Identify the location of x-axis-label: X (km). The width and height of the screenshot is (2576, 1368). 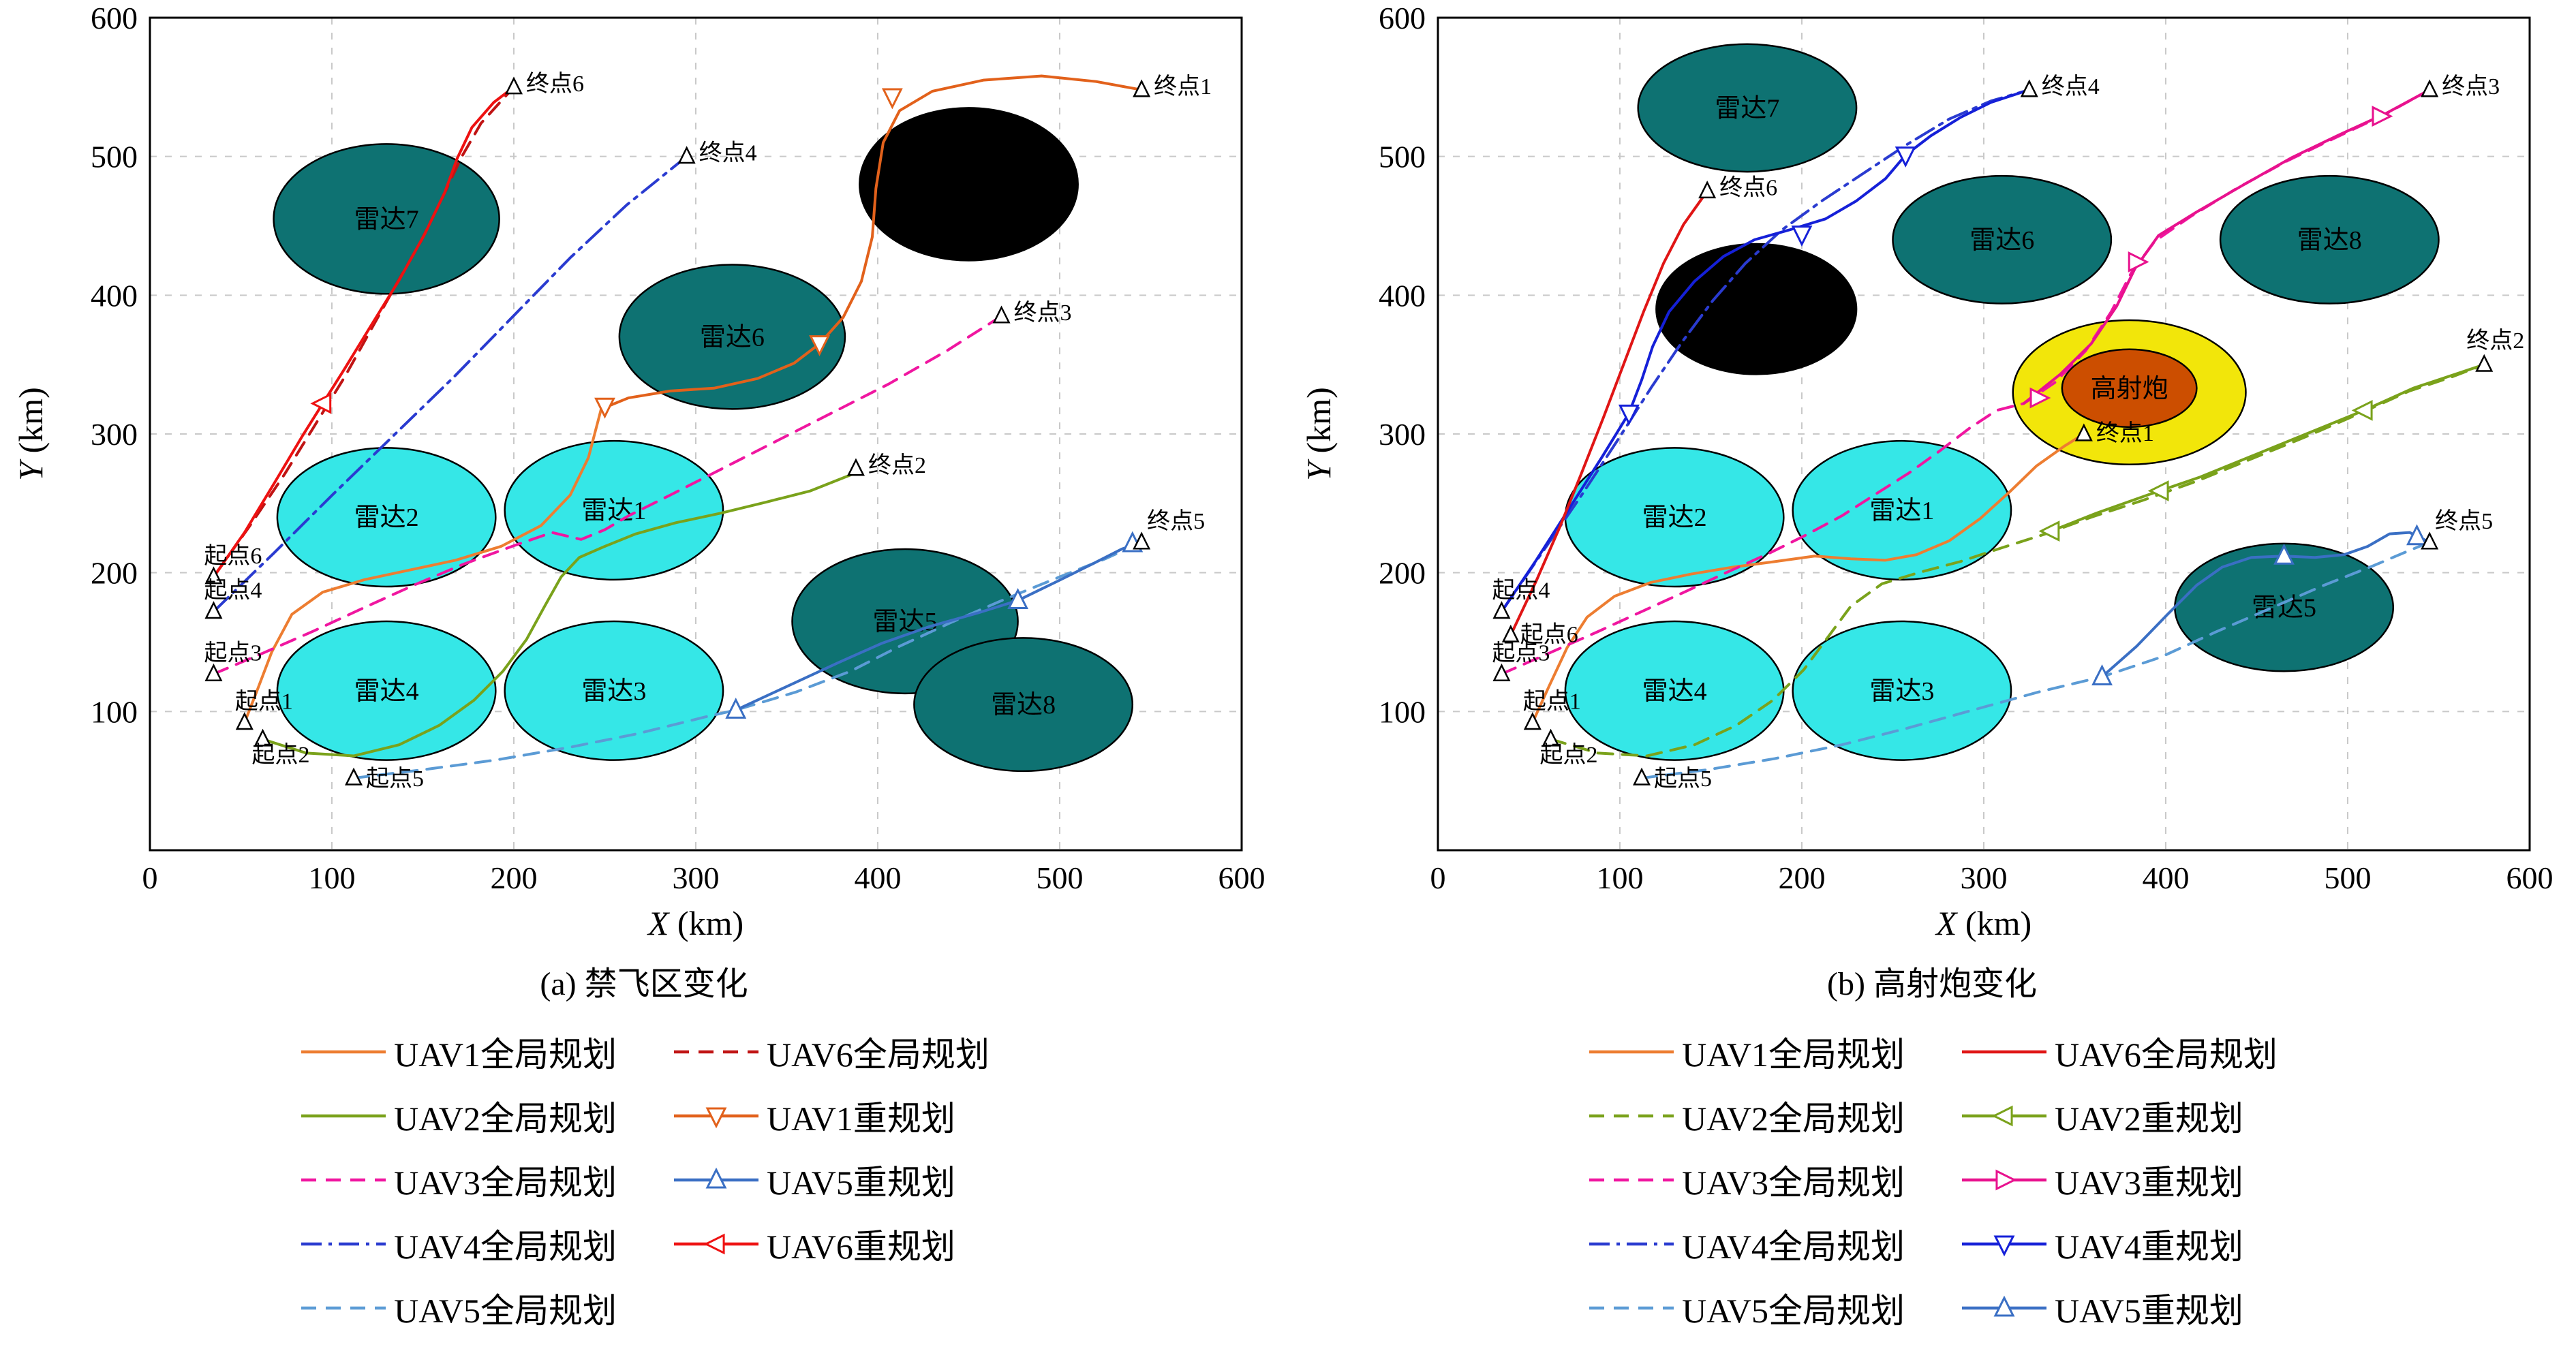
(1983, 923).